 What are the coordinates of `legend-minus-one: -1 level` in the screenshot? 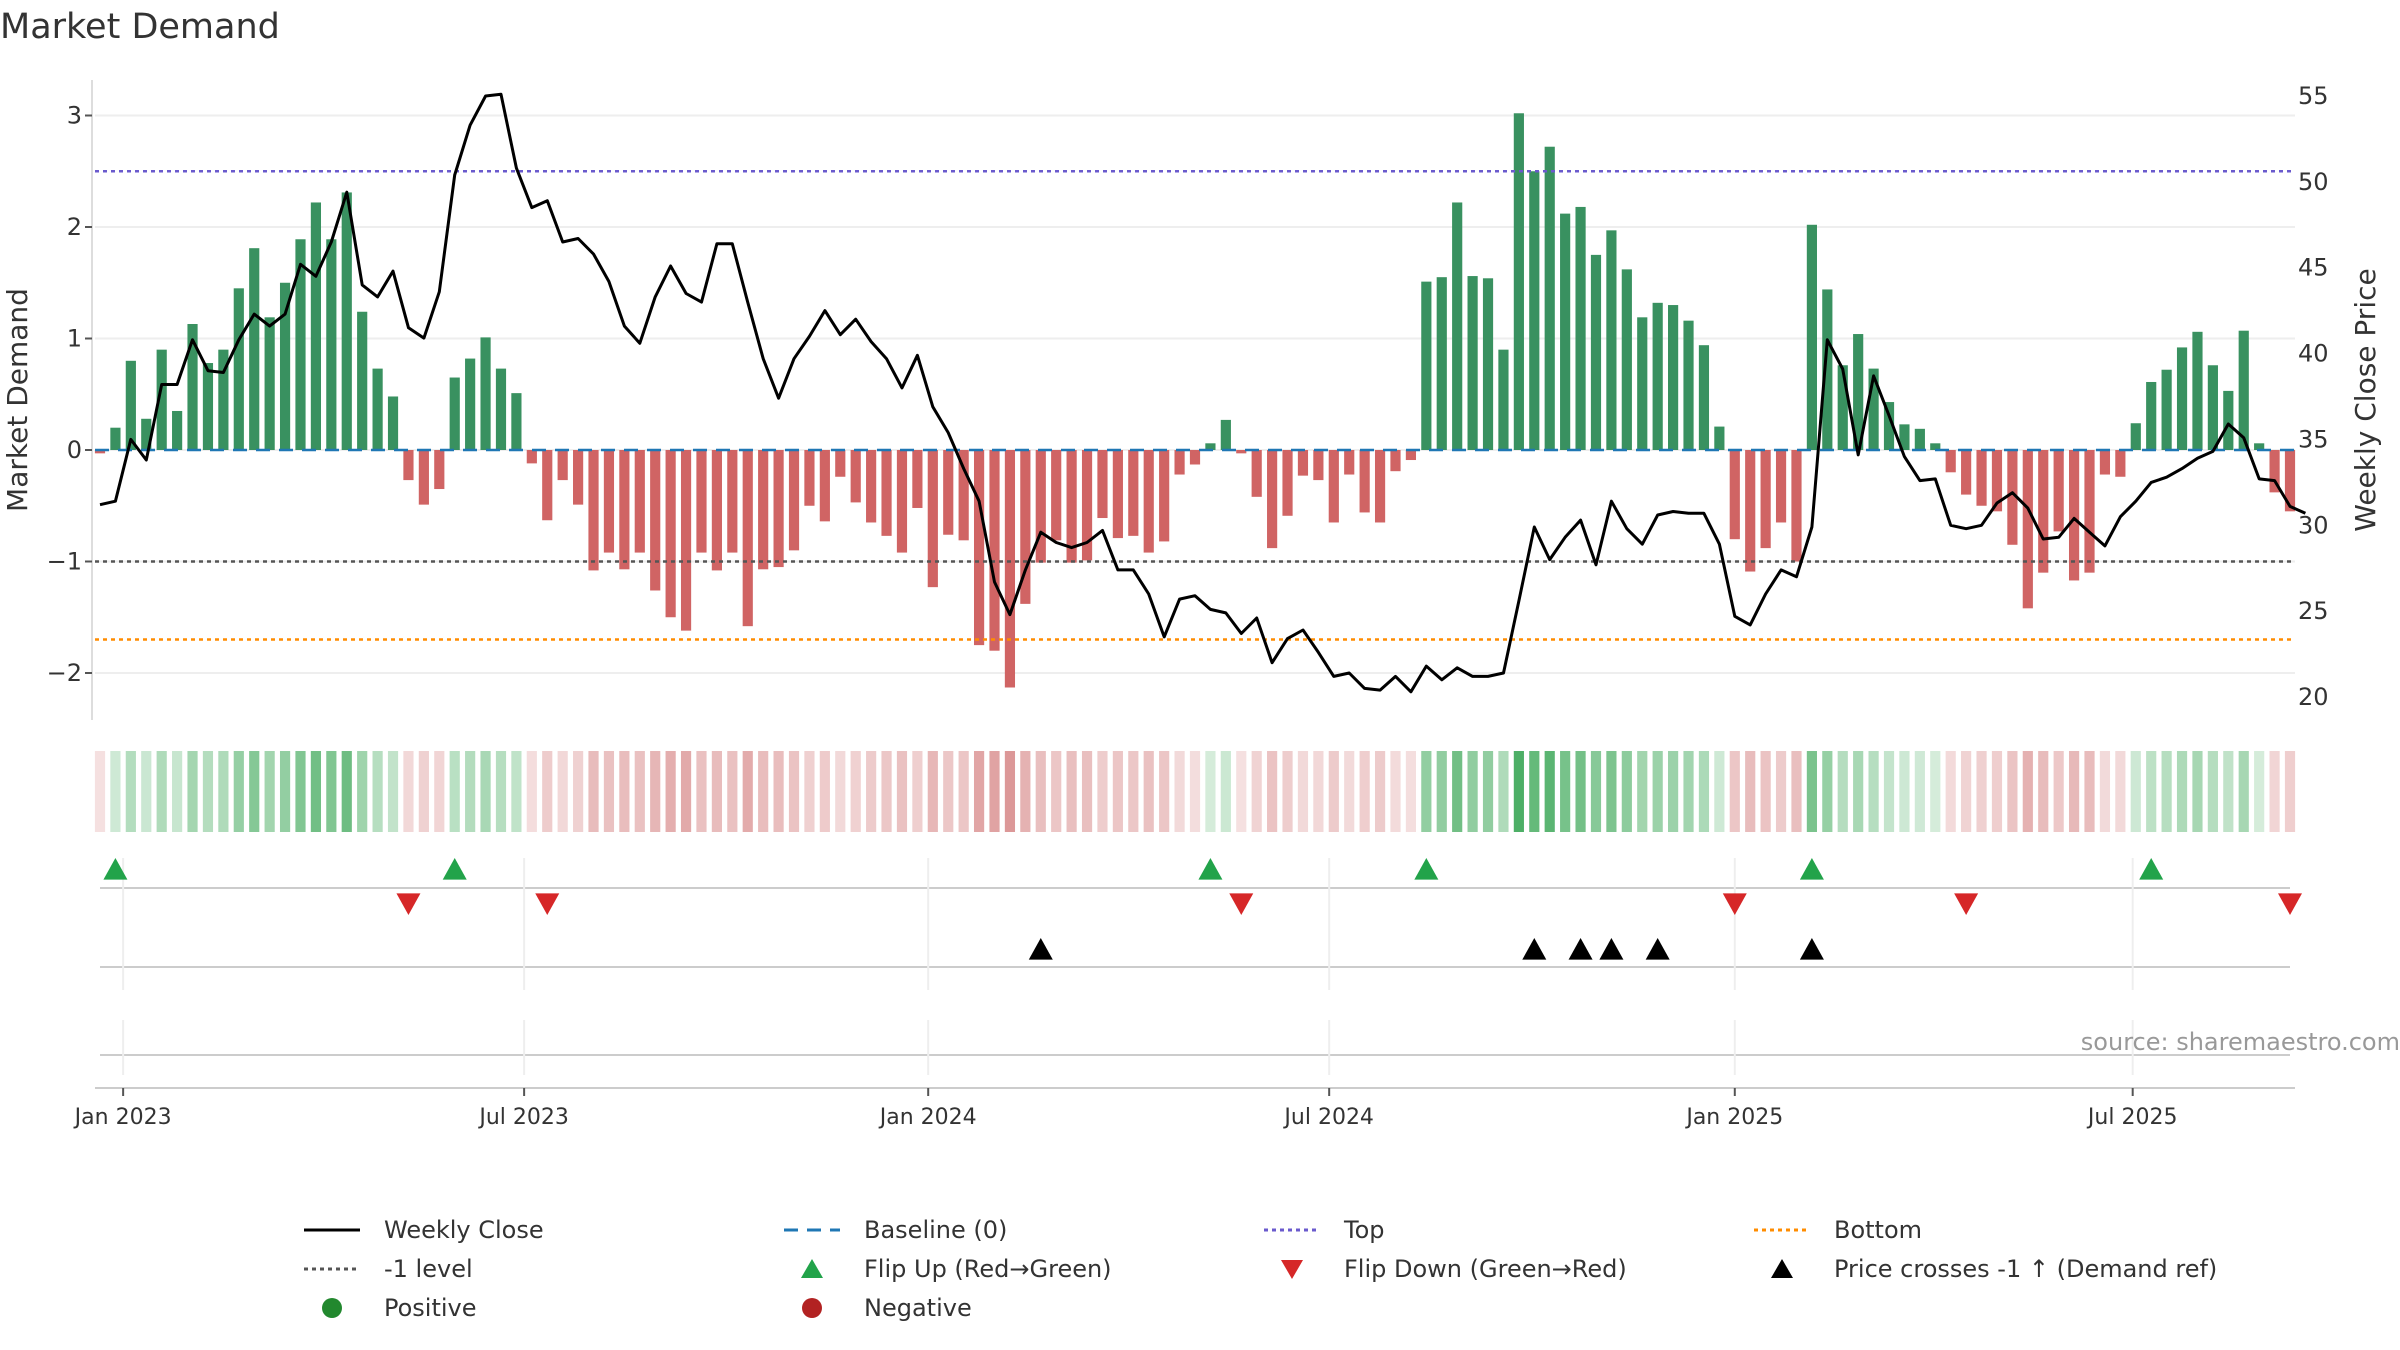 It's located at (386, 1268).